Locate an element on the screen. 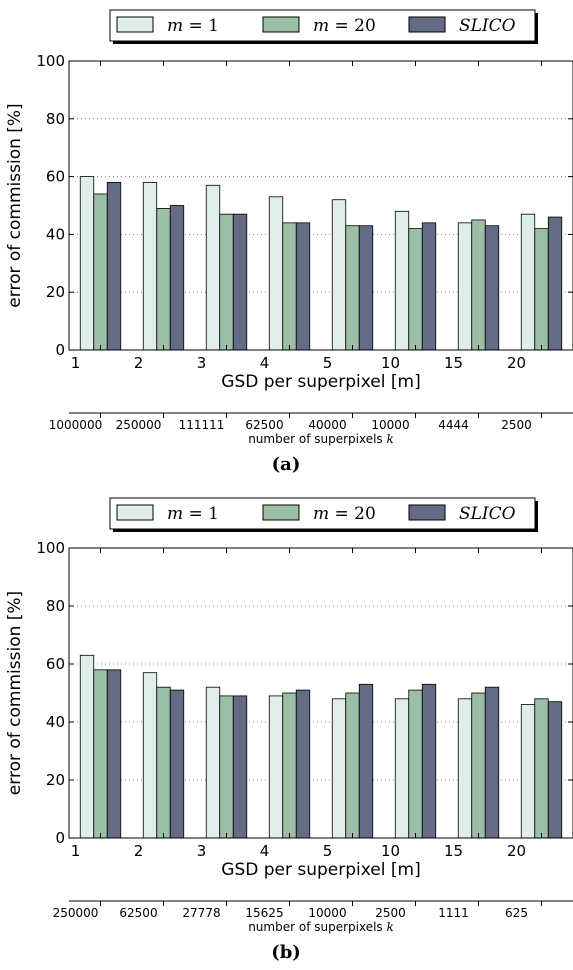 The image size is (573, 970). superpixel-tick-label: 27778 is located at coordinates (201, 913).